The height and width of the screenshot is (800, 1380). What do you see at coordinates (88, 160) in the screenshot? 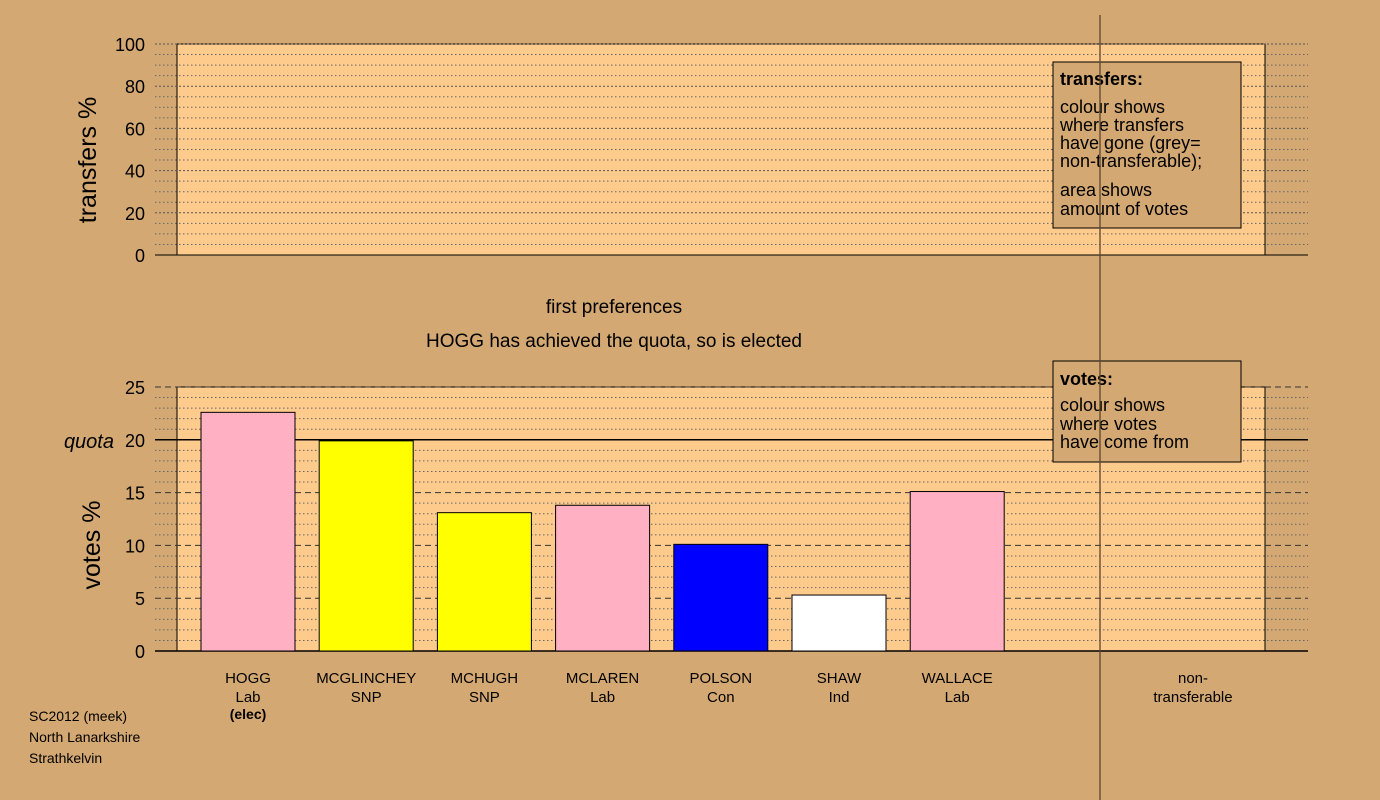
I see `transfers-y-axis-title: transfers %` at bounding box center [88, 160].